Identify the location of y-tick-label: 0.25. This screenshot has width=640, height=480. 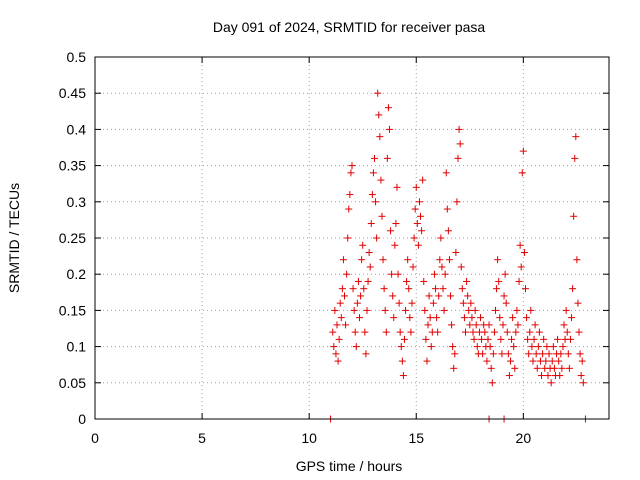
(72, 238).